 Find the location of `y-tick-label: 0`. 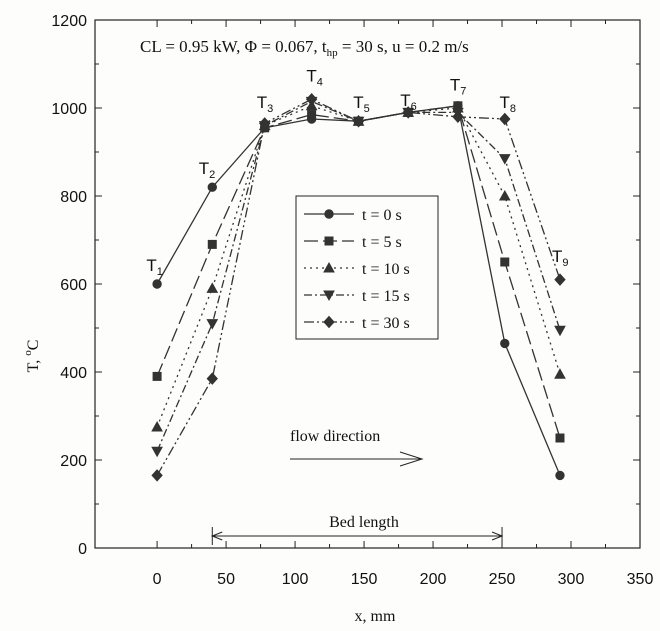

y-tick-label: 0 is located at coordinates (82, 549).